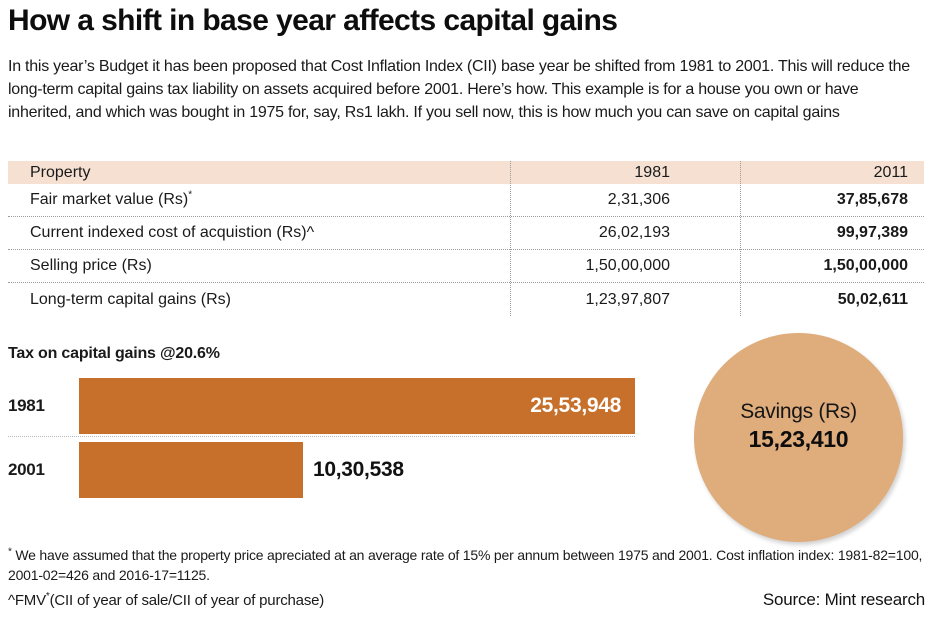 Image resolution: width=932 pixels, height=621 pixels. What do you see at coordinates (872, 299) in the screenshot?
I see `value-2011: 50,02,611` at bounding box center [872, 299].